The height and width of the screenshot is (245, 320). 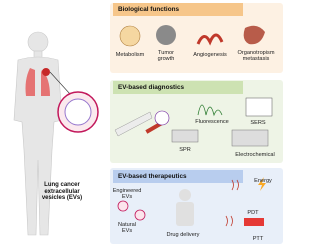 What do you see at coordinates (258, 123) in the screenshot?
I see `item-label: SERS` at bounding box center [258, 123].